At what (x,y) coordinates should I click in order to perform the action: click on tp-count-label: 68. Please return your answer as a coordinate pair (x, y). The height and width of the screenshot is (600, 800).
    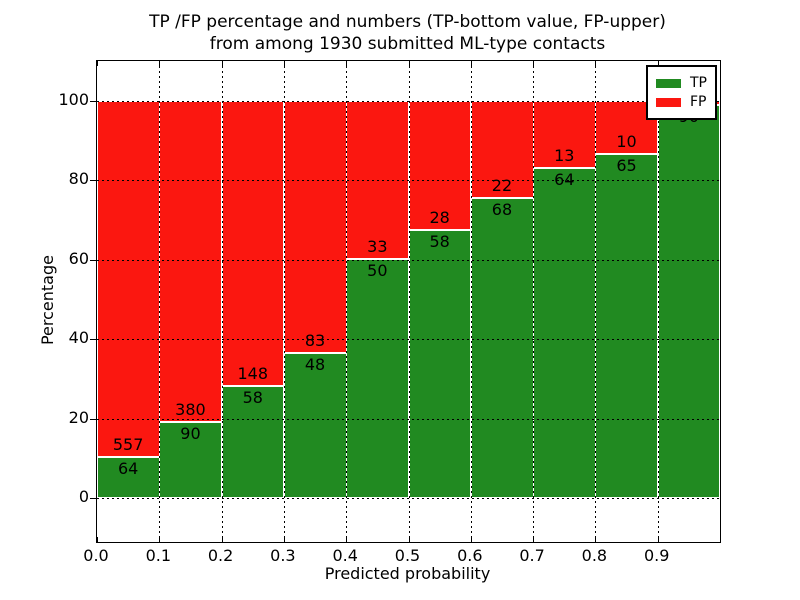
    Looking at the image, I should click on (502, 209).